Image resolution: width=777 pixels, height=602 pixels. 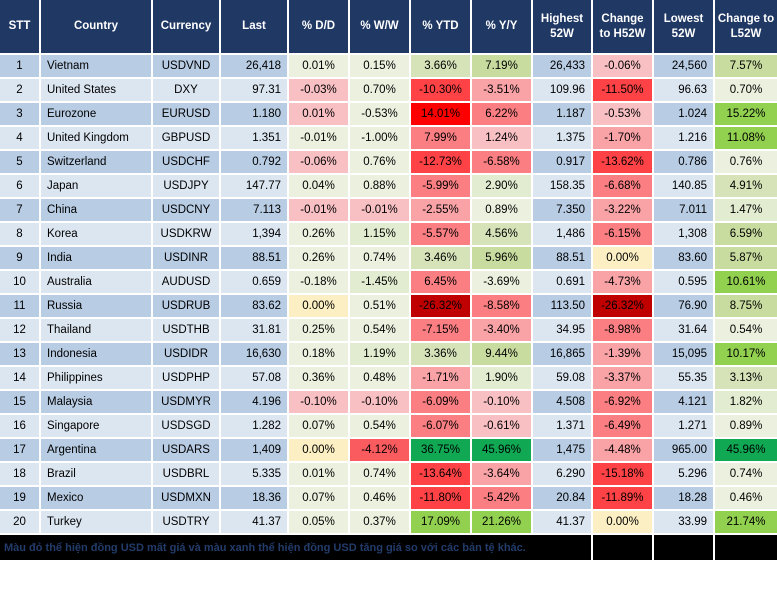 What do you see at coordinates (254, 330) in the screenshot?
I see `cell-last: 31.81` at bounding box center [254, 330].